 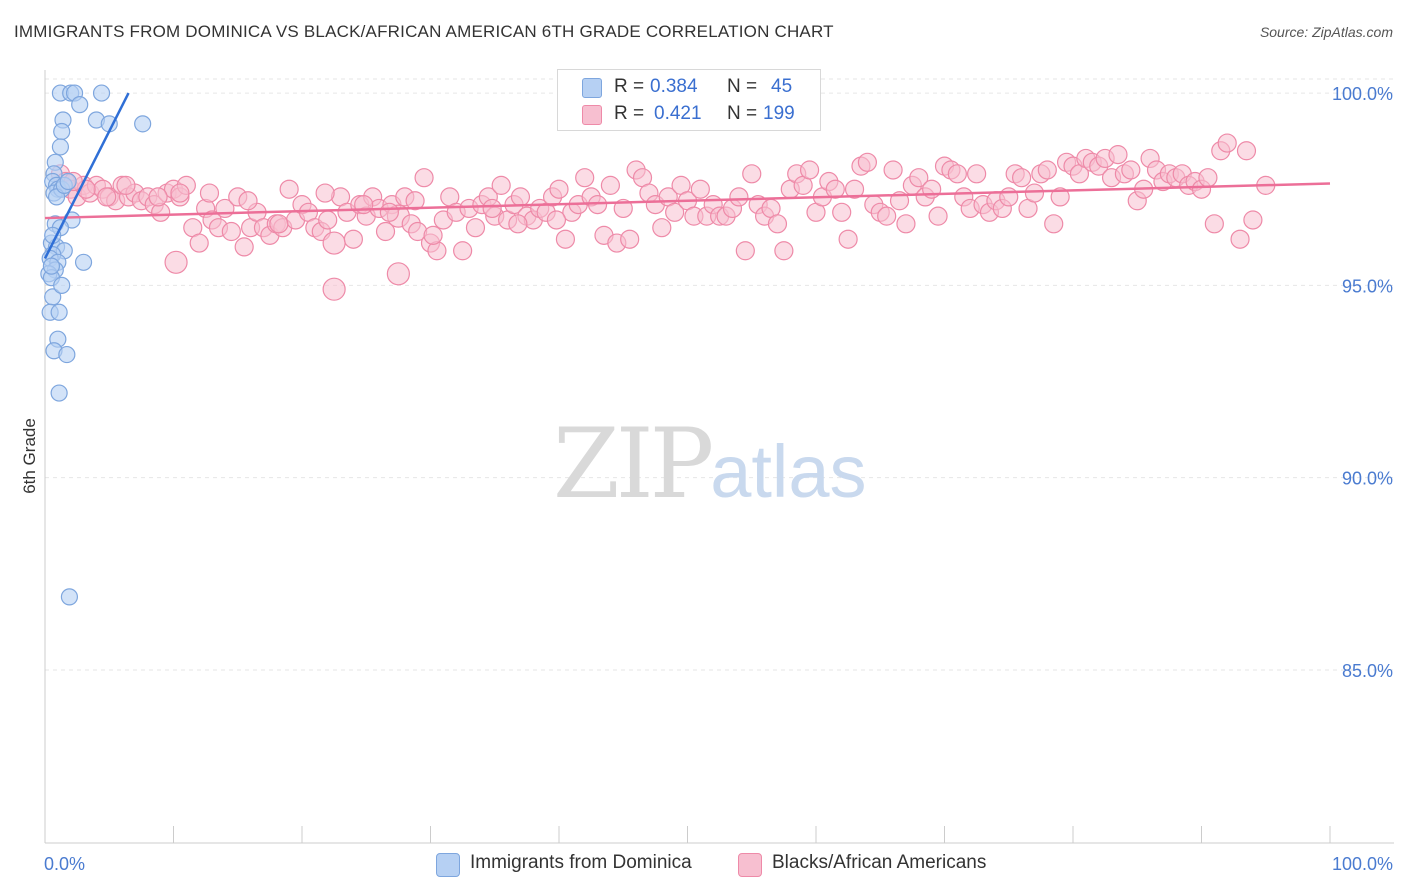 I want to click on n-value-black: 199, so click(x=779, y=113).